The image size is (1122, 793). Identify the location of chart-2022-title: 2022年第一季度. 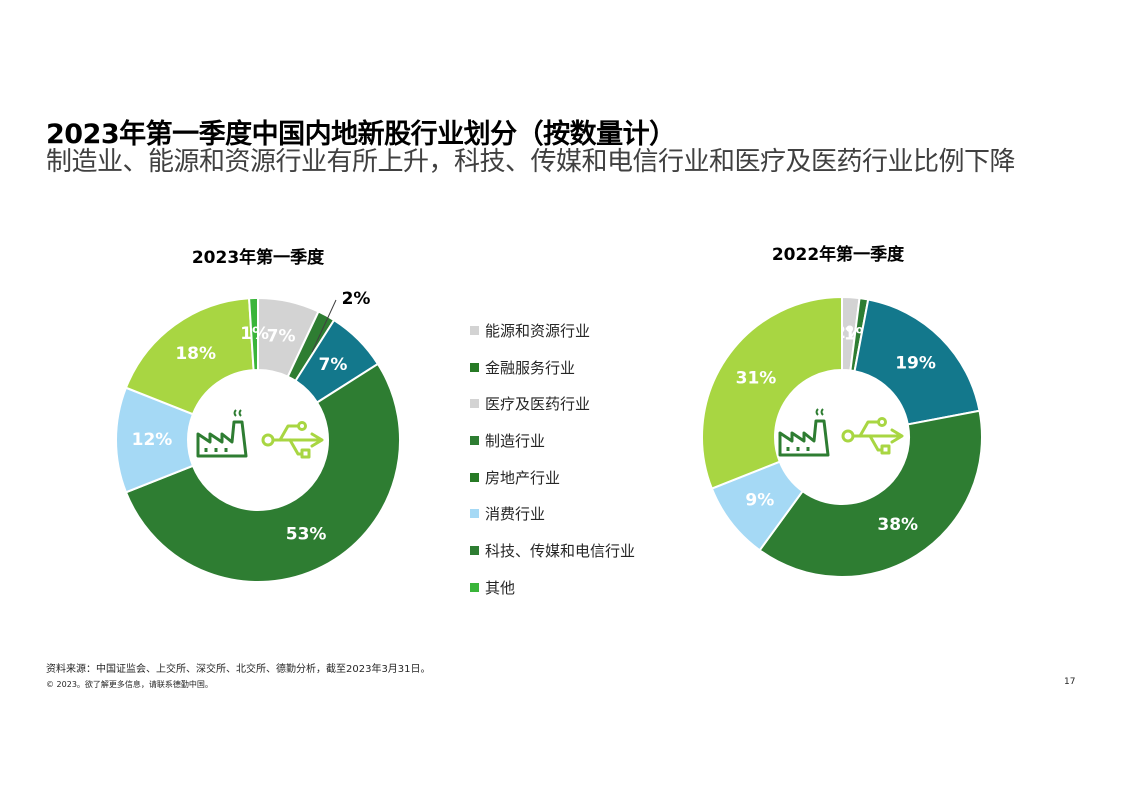
(838, 255).